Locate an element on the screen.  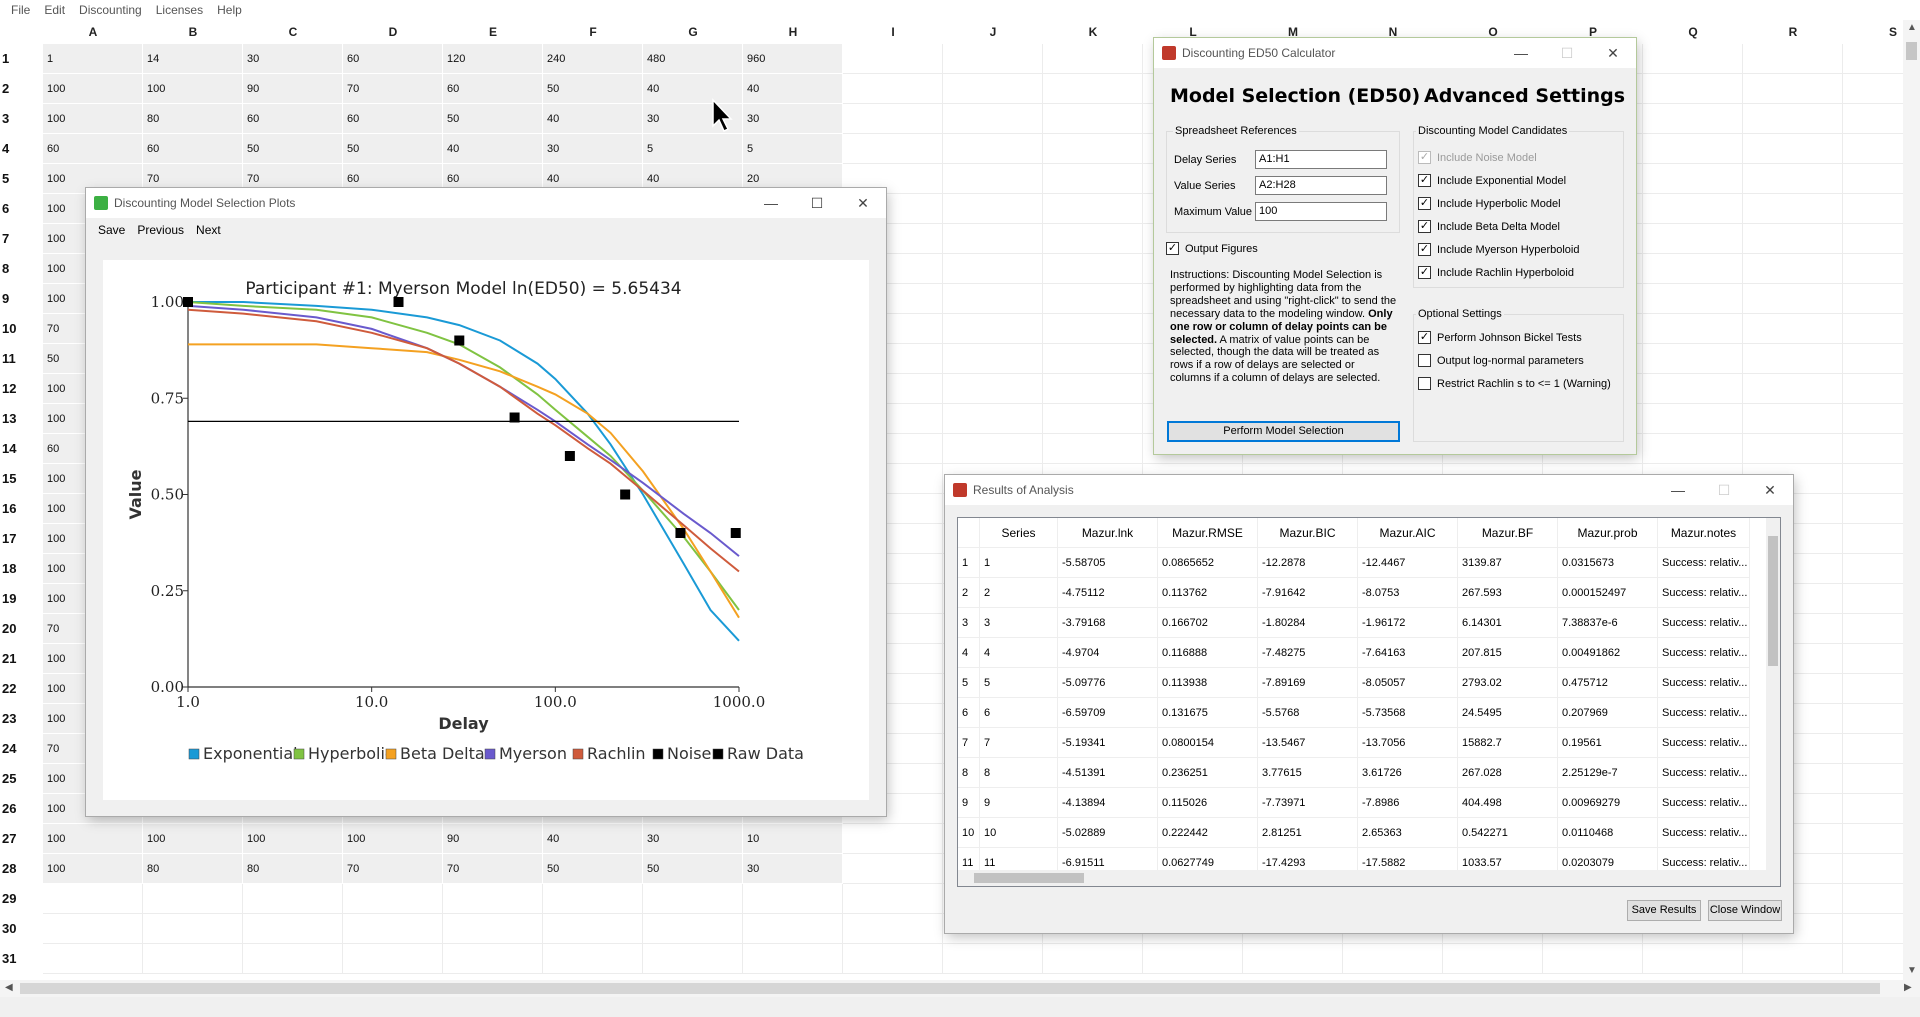
vertical-scrollbar: ▲ ▼ is located at coordinates (1911, 500).